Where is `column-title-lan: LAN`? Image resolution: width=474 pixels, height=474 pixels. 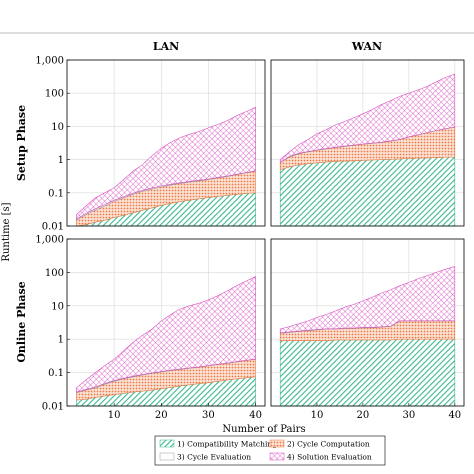
column-title-lan: LAN is located at coordinates (166, 46).